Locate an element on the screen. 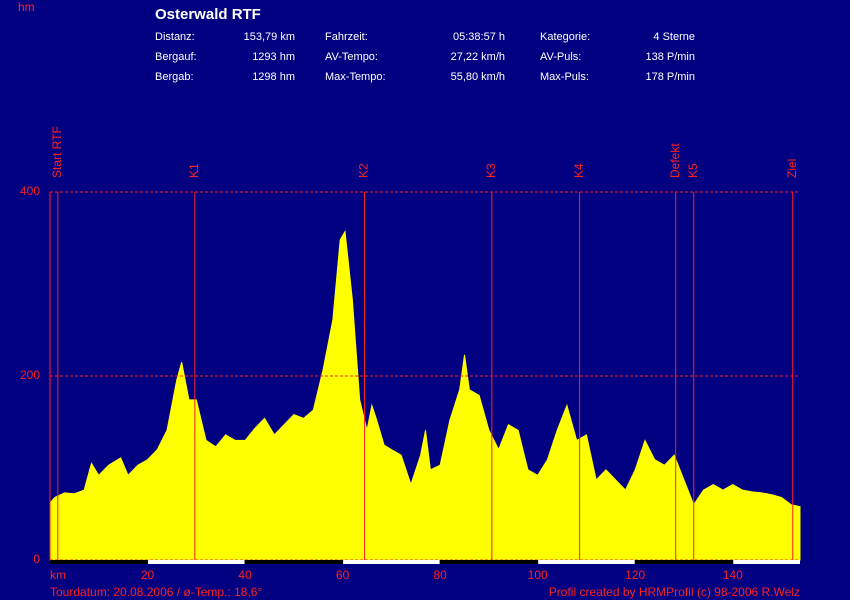 Image resolution: width=850 pixels, height=600 pixels. x-tick-label: 80 is located at coordinates (440, 575).